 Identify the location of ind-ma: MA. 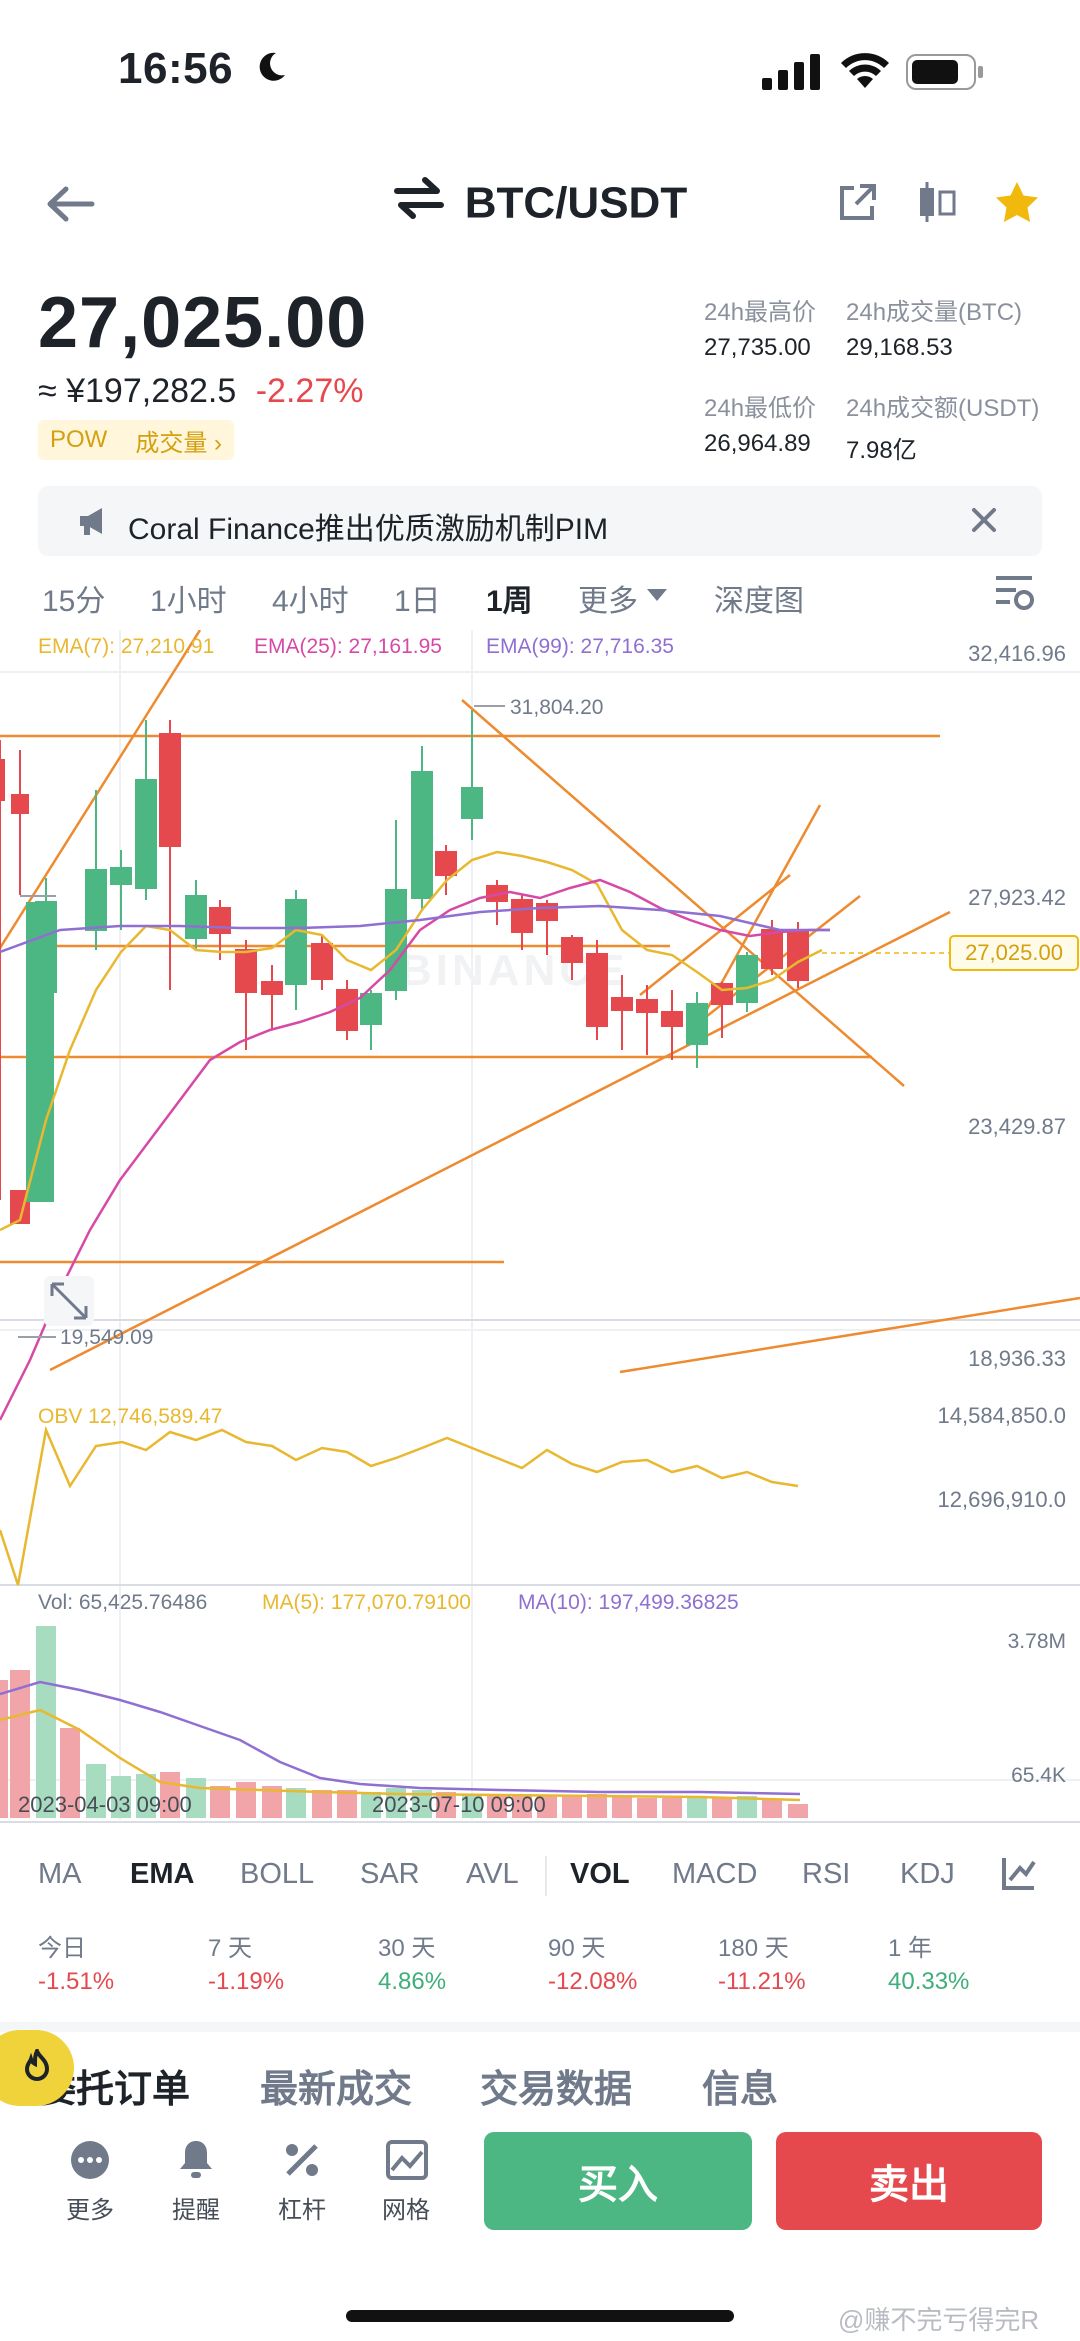
(60, 1874).